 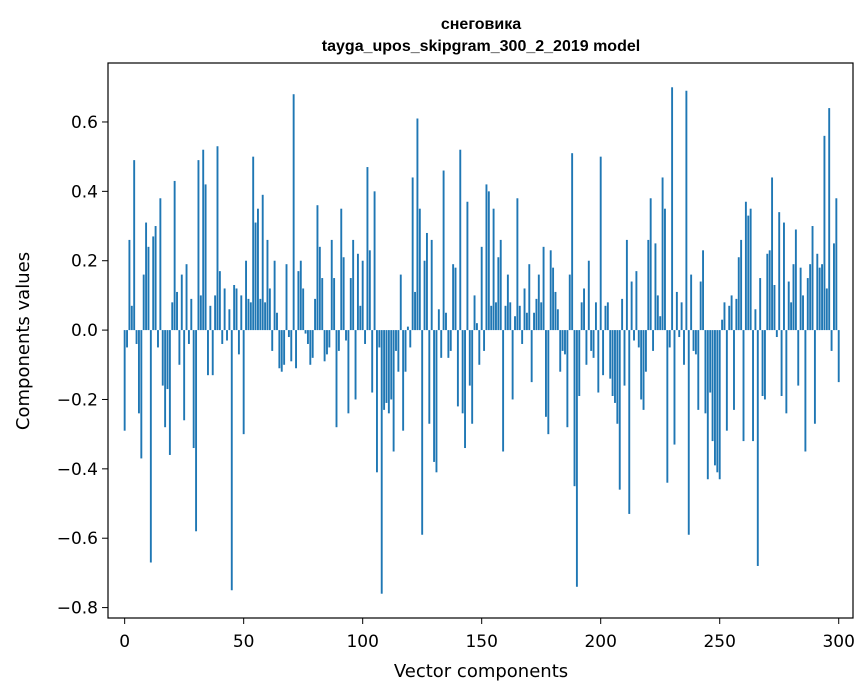 What do you see at coordinates (481, 46) in the screenshot?
I see `chart-subtitle: tayga_upos_skipgram_300_2_2019 model` at bounding box center [481, 46].